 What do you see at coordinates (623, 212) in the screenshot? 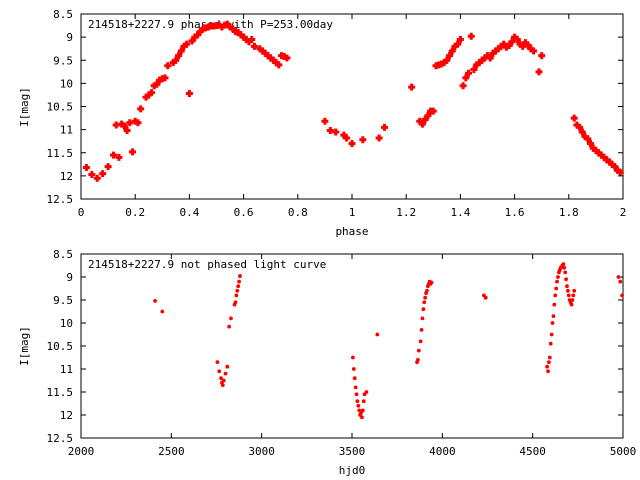
I see `x-tick-label: 2` at bounding box center [623, 212].